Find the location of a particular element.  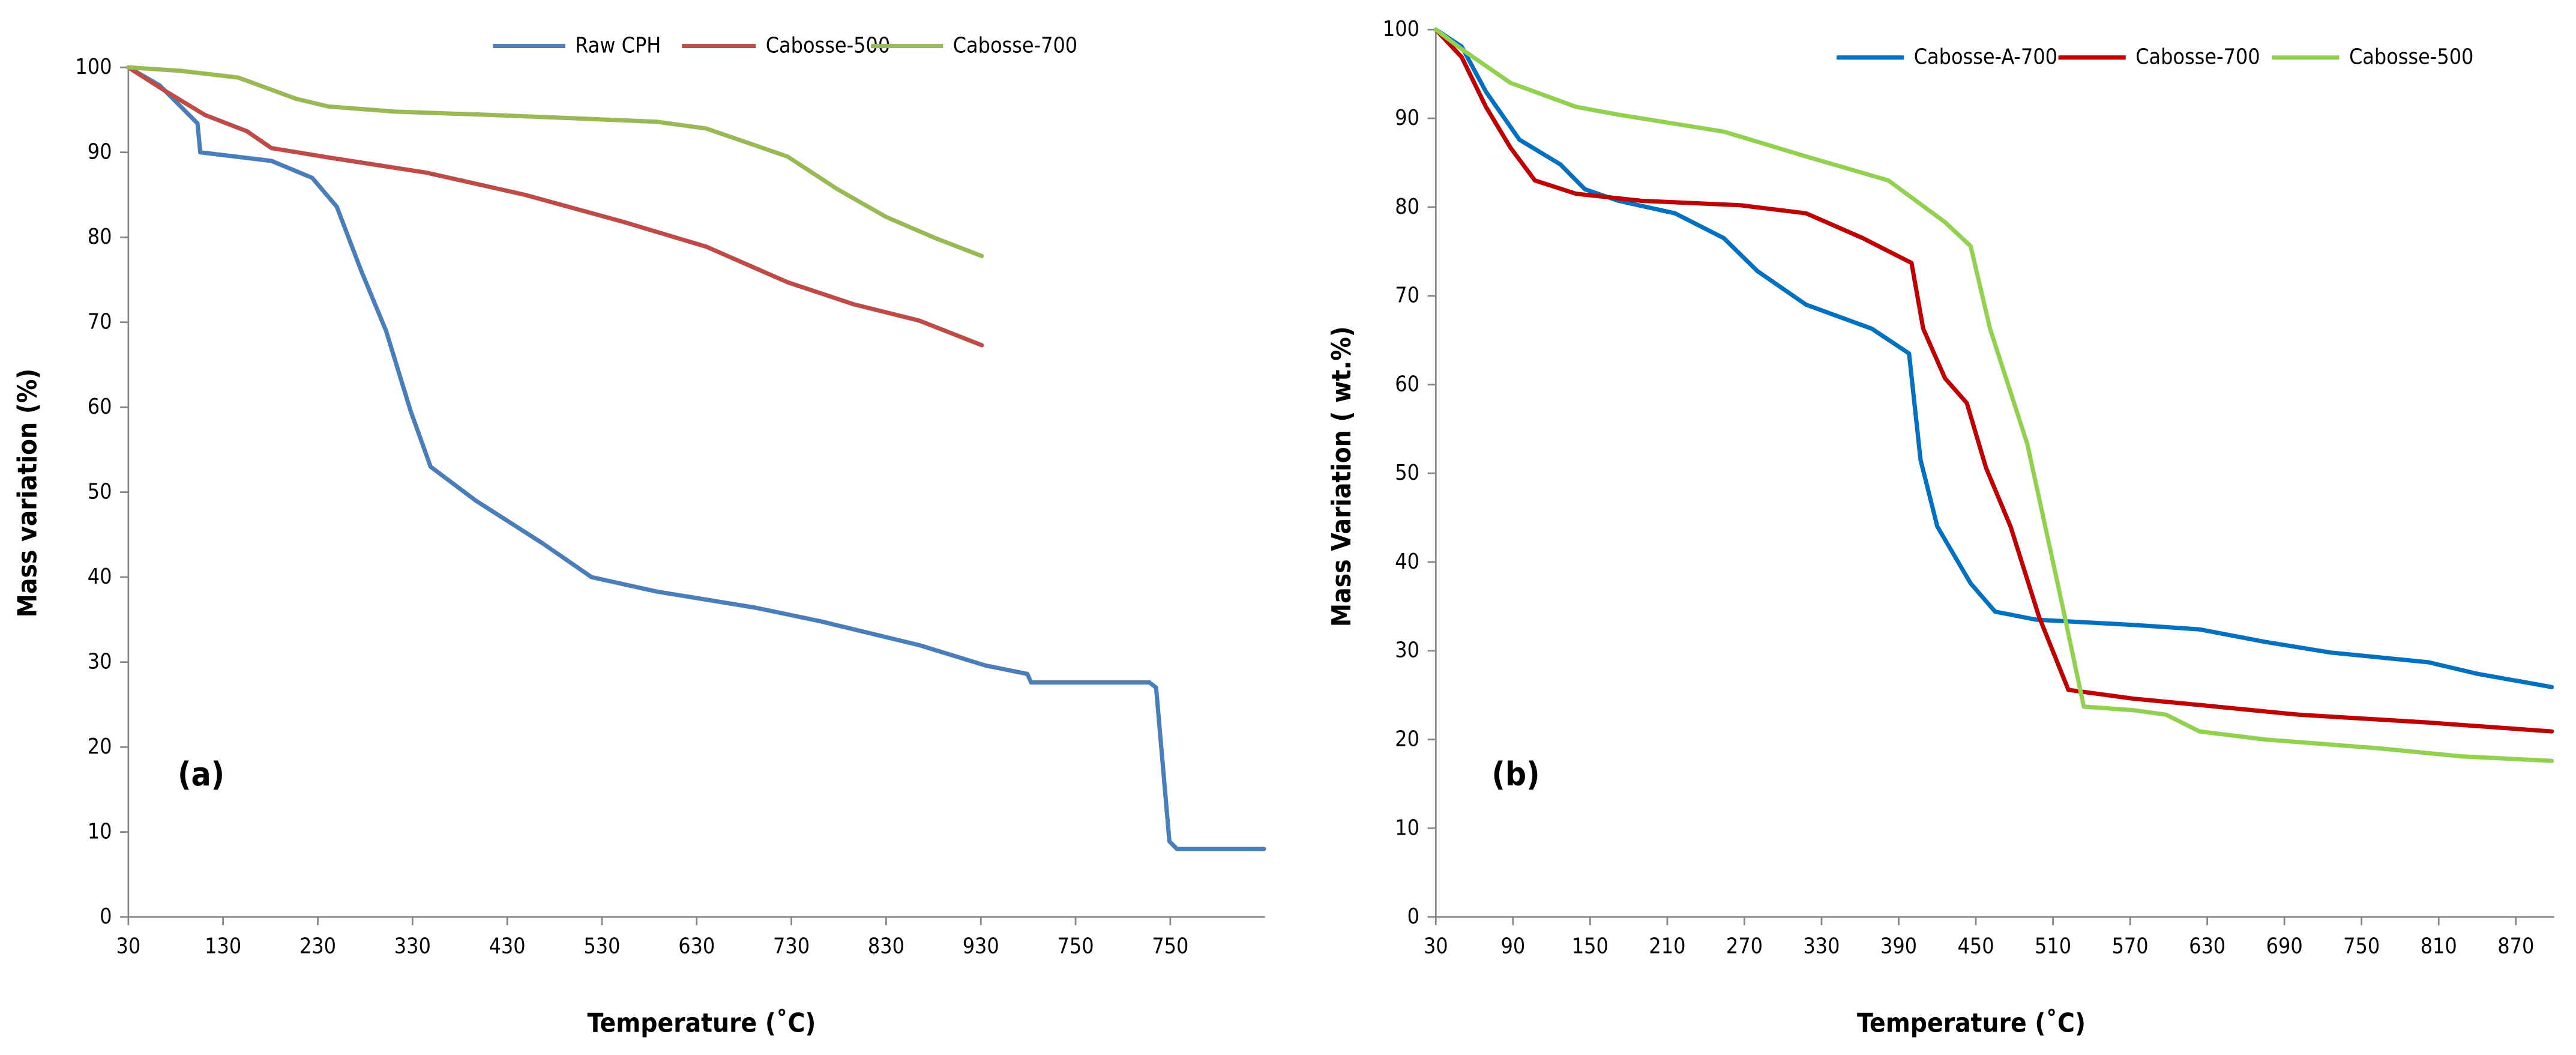

x-tick-label: 150 is located at coordinates (1590, 946).